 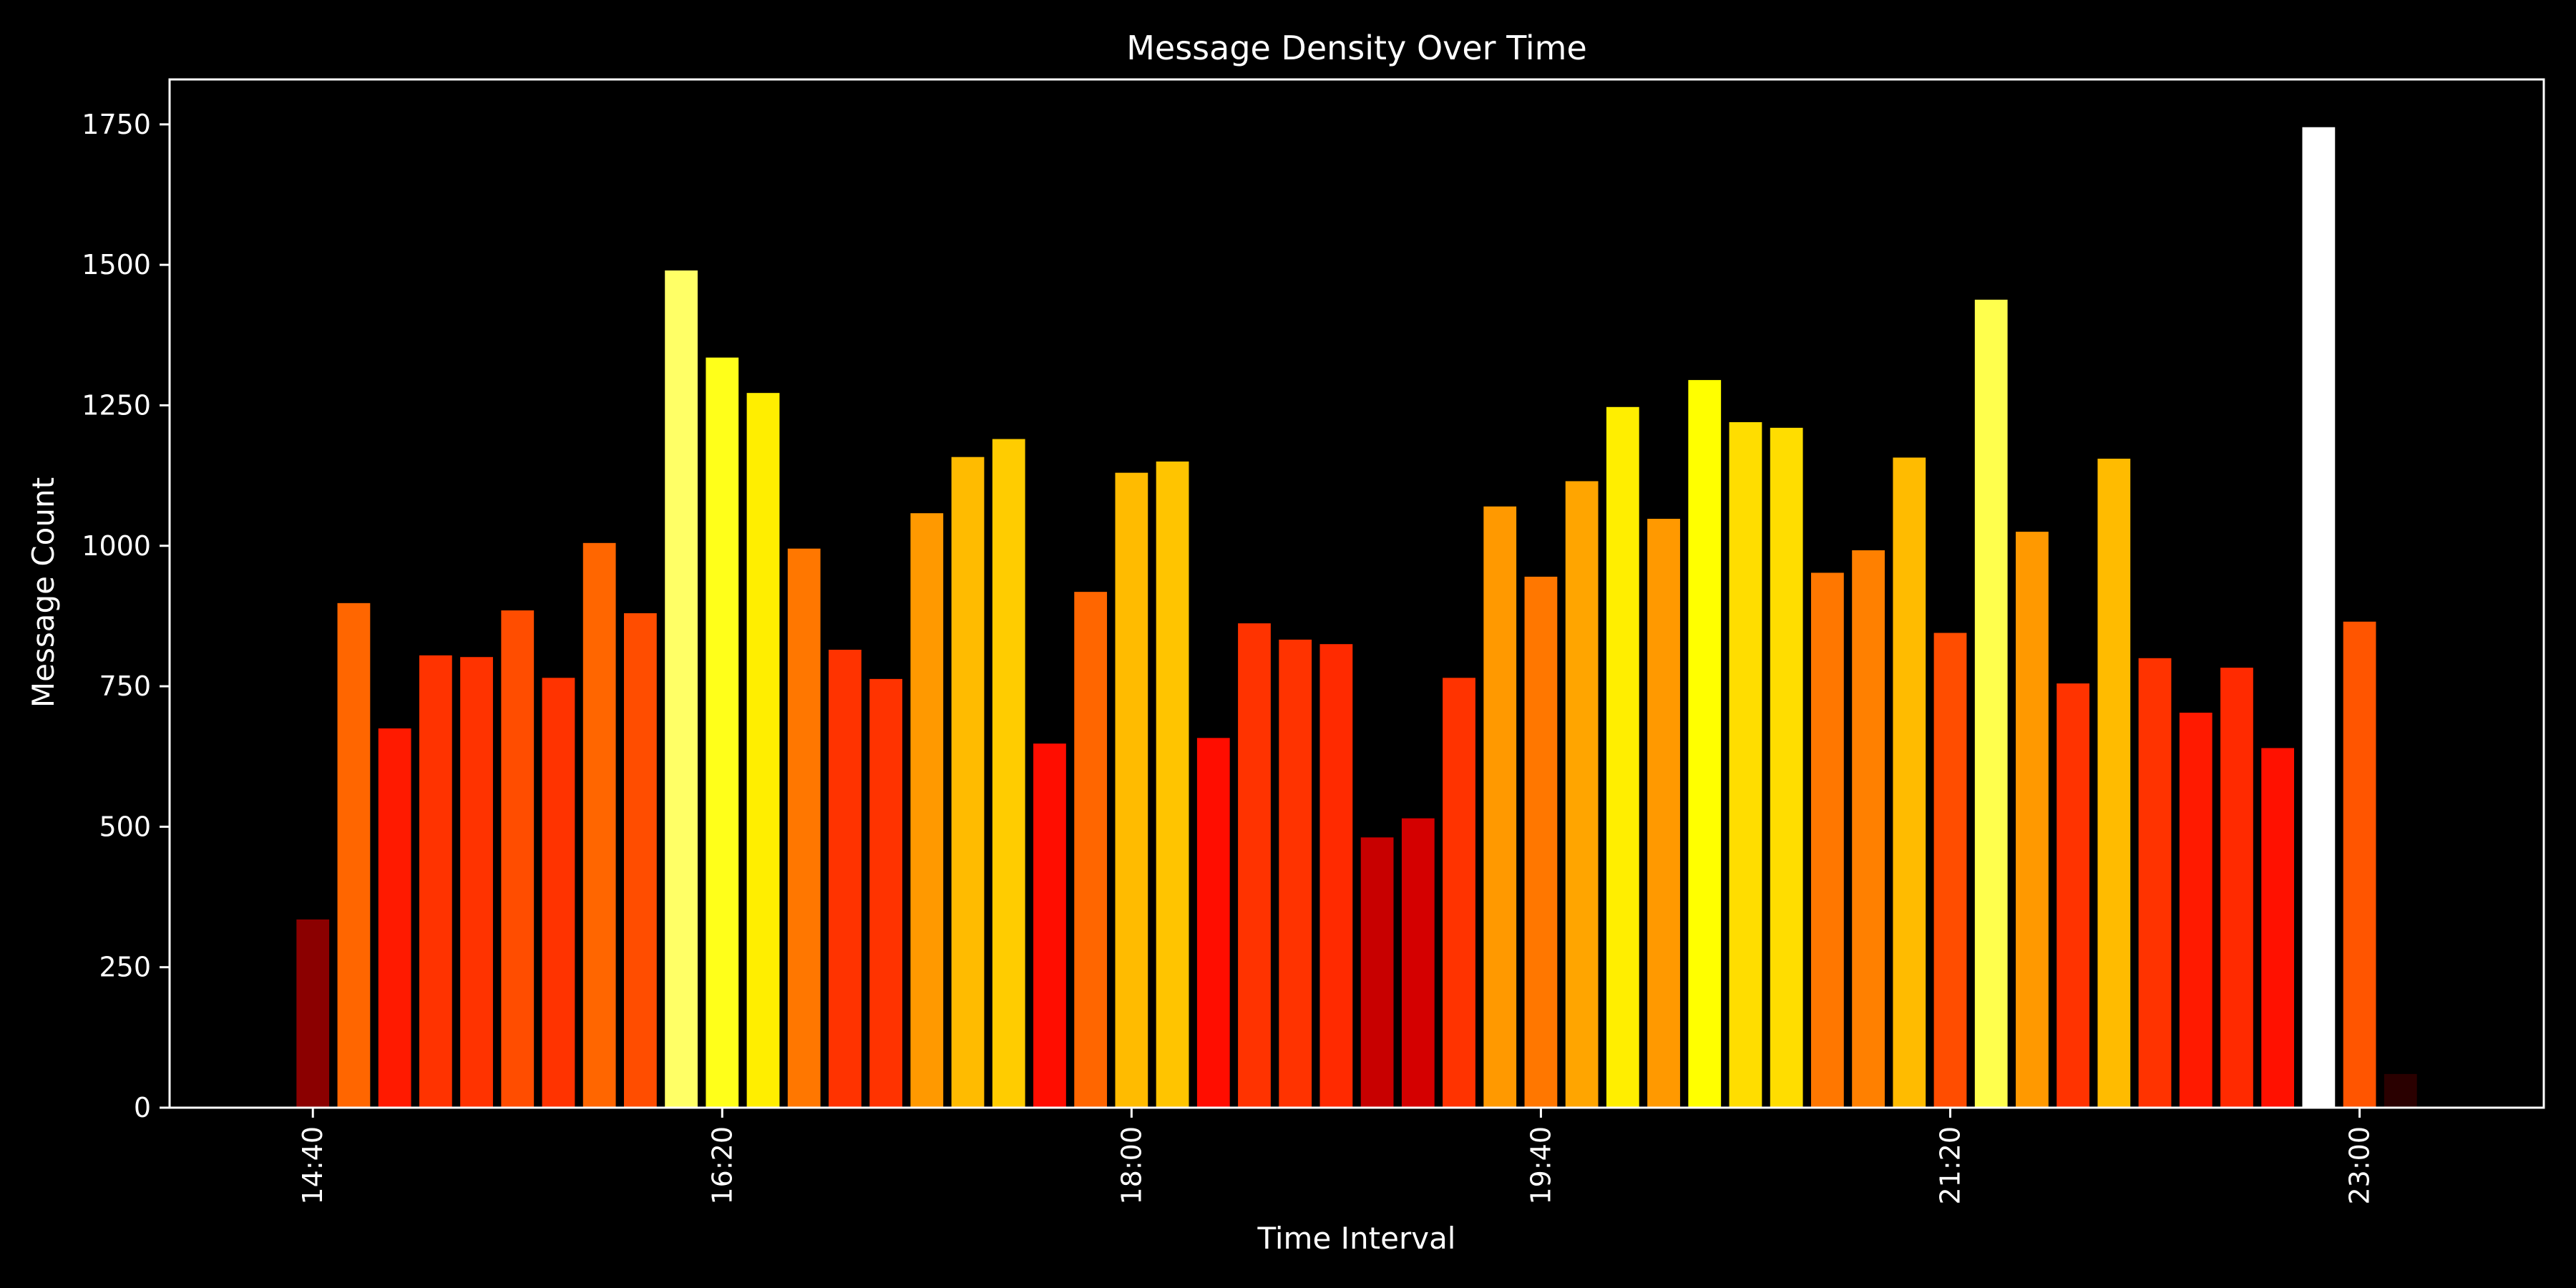 What do you see at coordinates (142, 1107) in the screenshot?
I see `y-tick-label: 0` at bounding box center [142, 1107].